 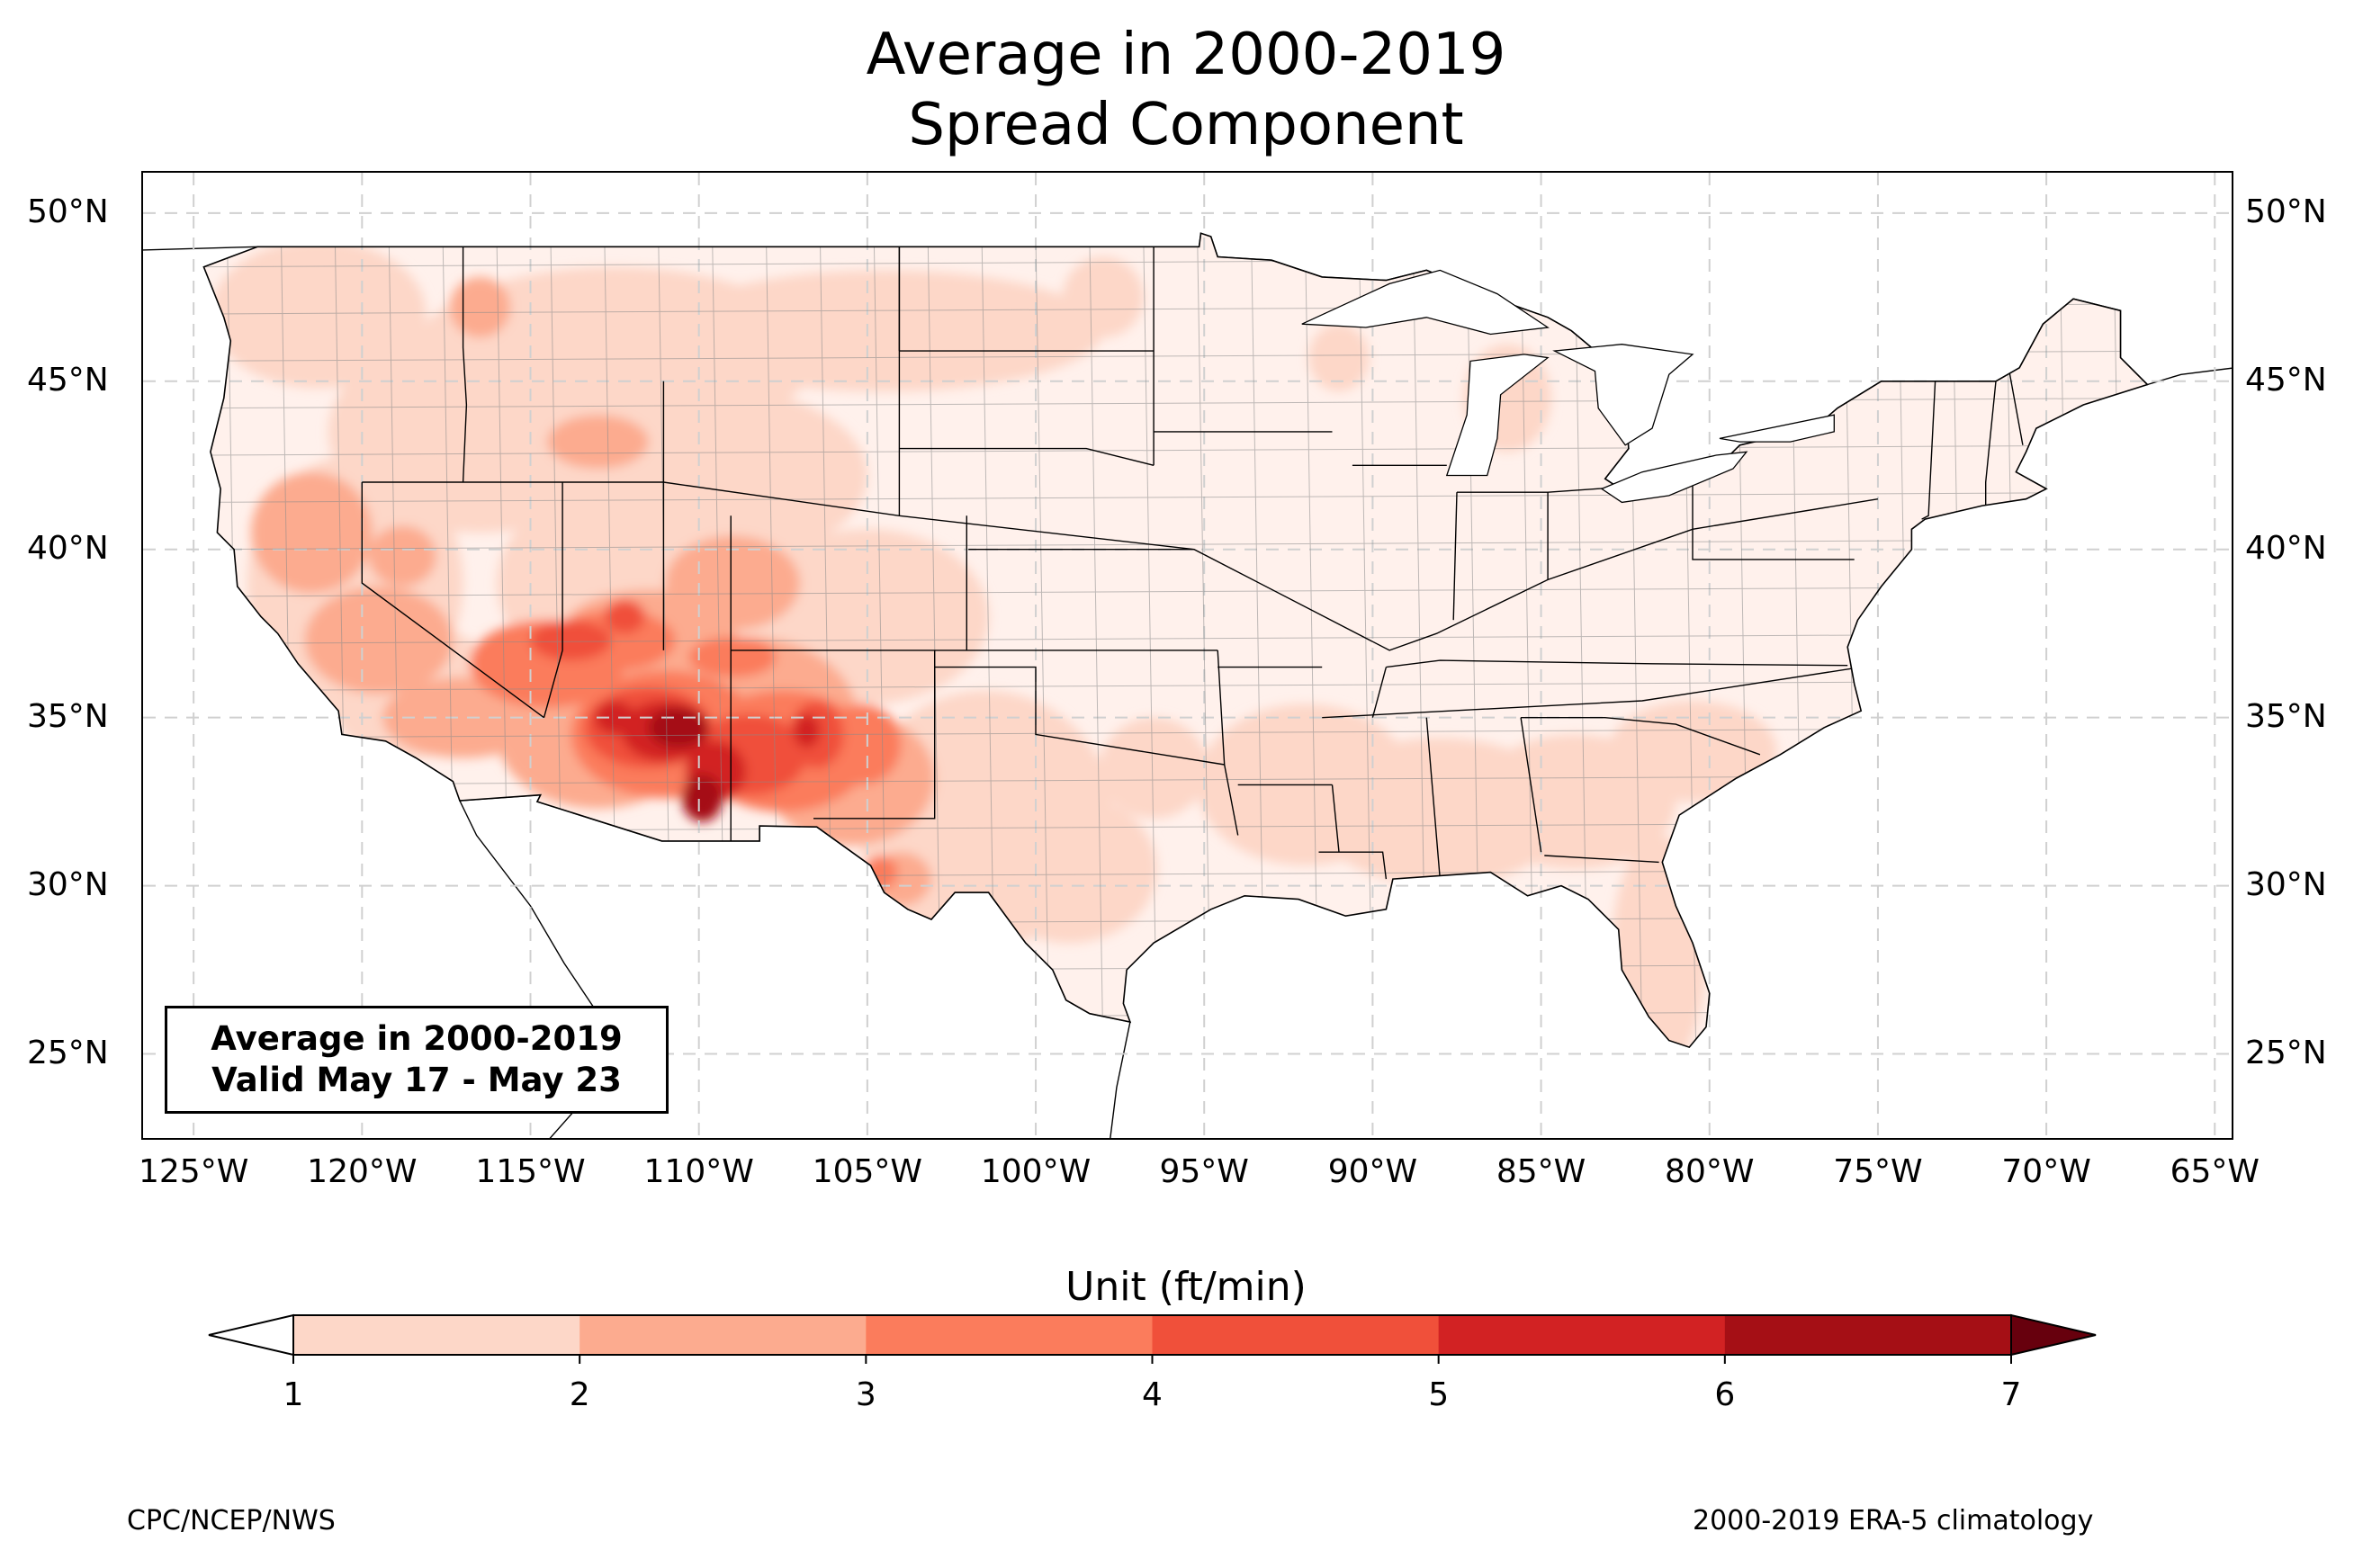 What do you see at coordinates (251, 1335) in the screenshot?
I see `colorbar-under-arrow` at bounding box center [251, 1335].